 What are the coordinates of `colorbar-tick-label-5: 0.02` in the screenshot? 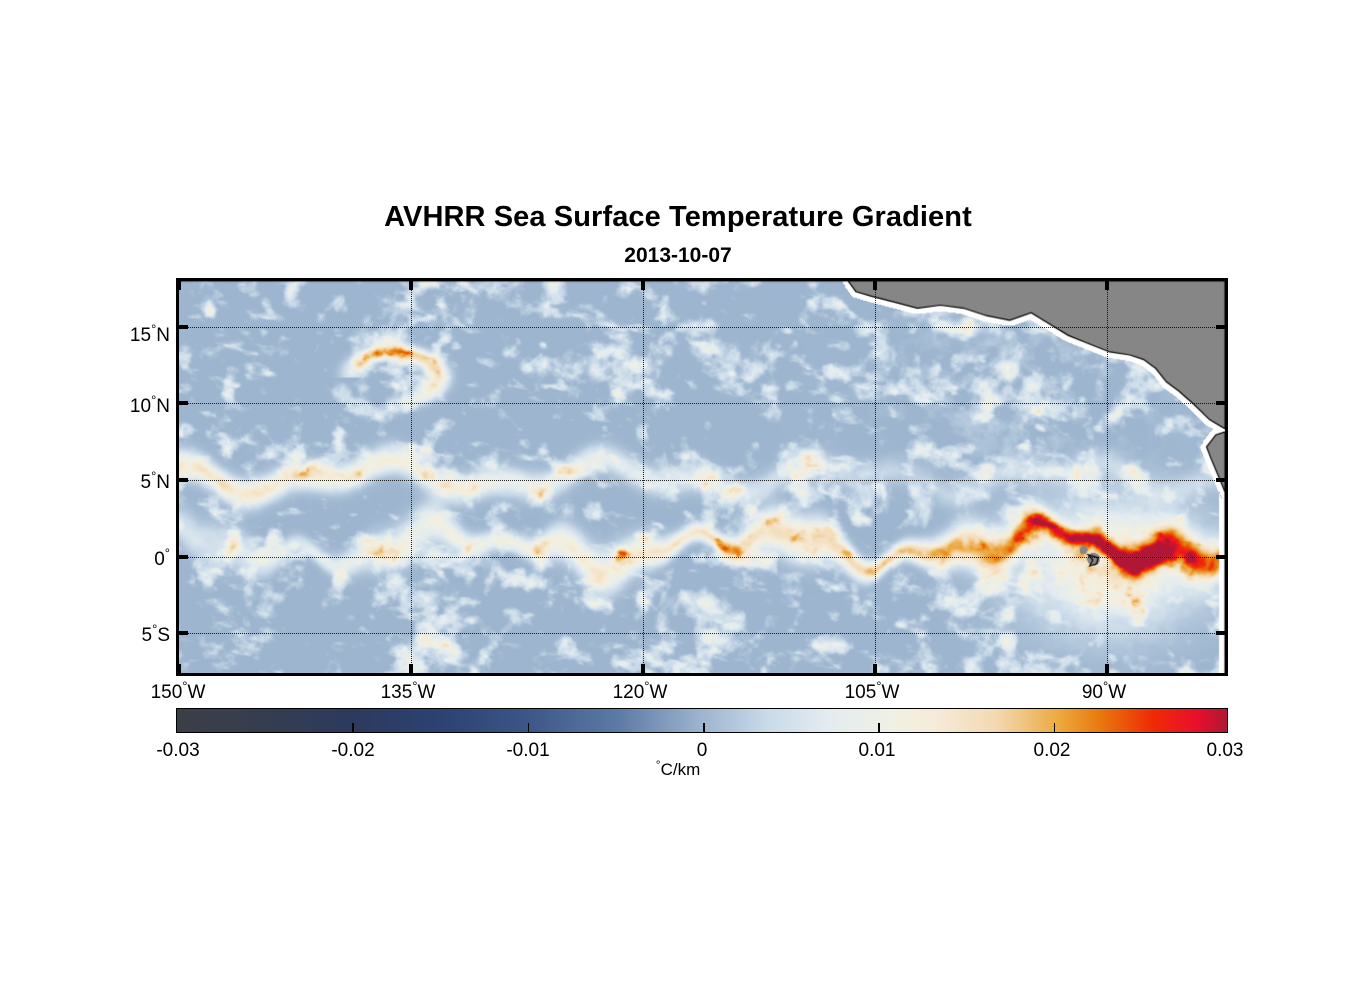 It's located at (1052, 750).